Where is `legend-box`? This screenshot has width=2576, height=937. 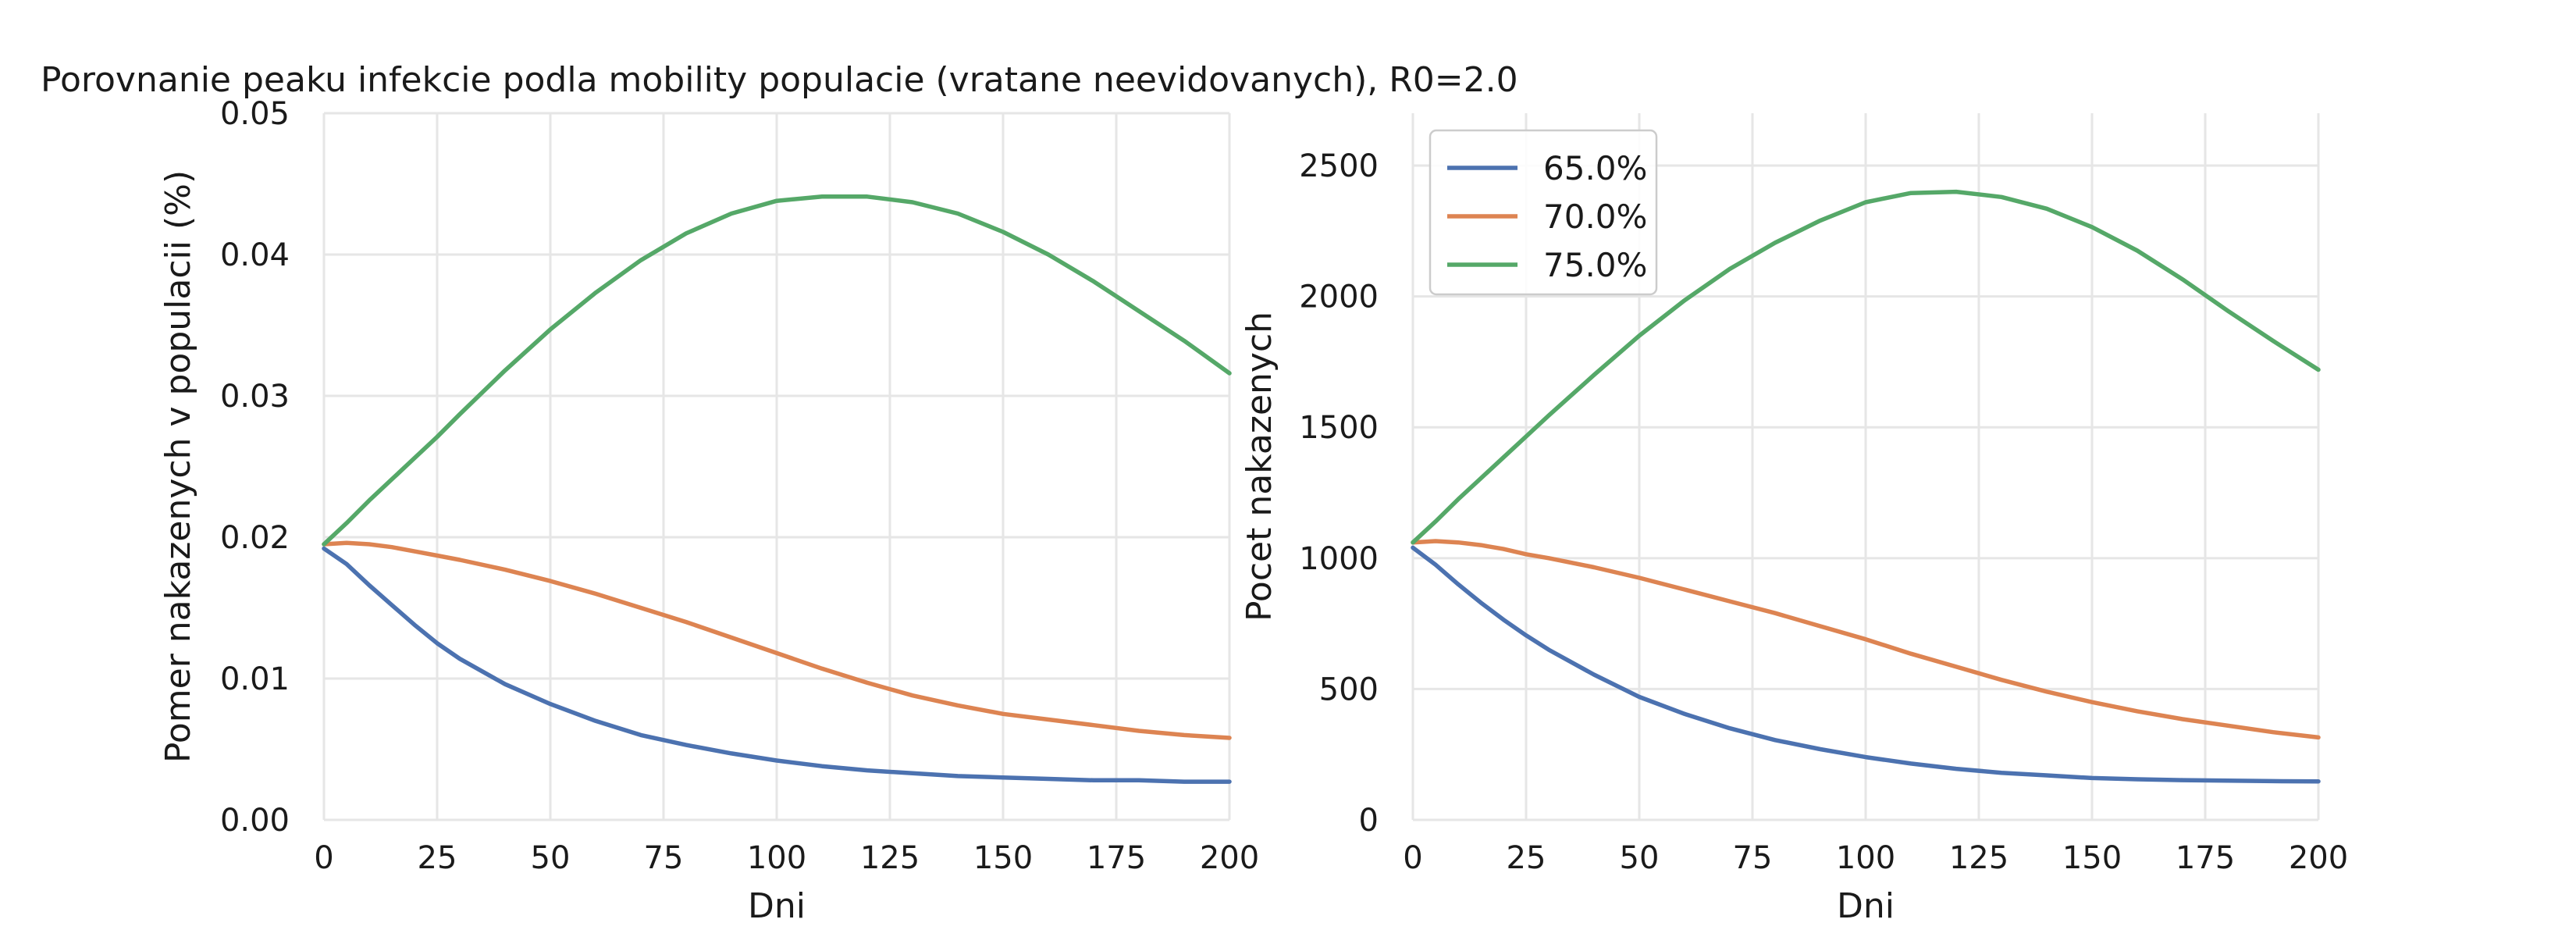 legend-box is located at coordinates (1543, 212).